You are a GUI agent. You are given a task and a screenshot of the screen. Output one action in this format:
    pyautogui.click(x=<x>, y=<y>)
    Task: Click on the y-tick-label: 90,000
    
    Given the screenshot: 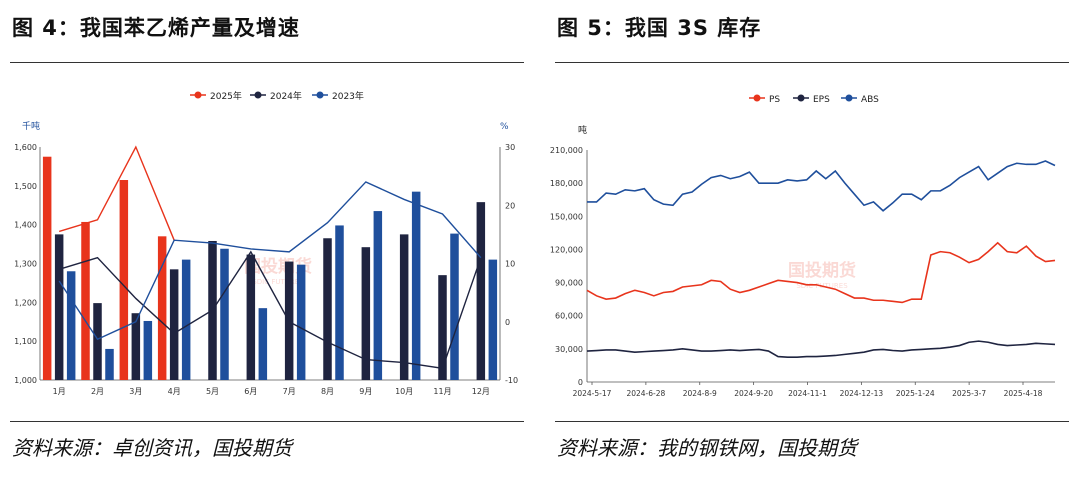 What is the action you would take?
    pyautogui.click(x=569, y=283)
    